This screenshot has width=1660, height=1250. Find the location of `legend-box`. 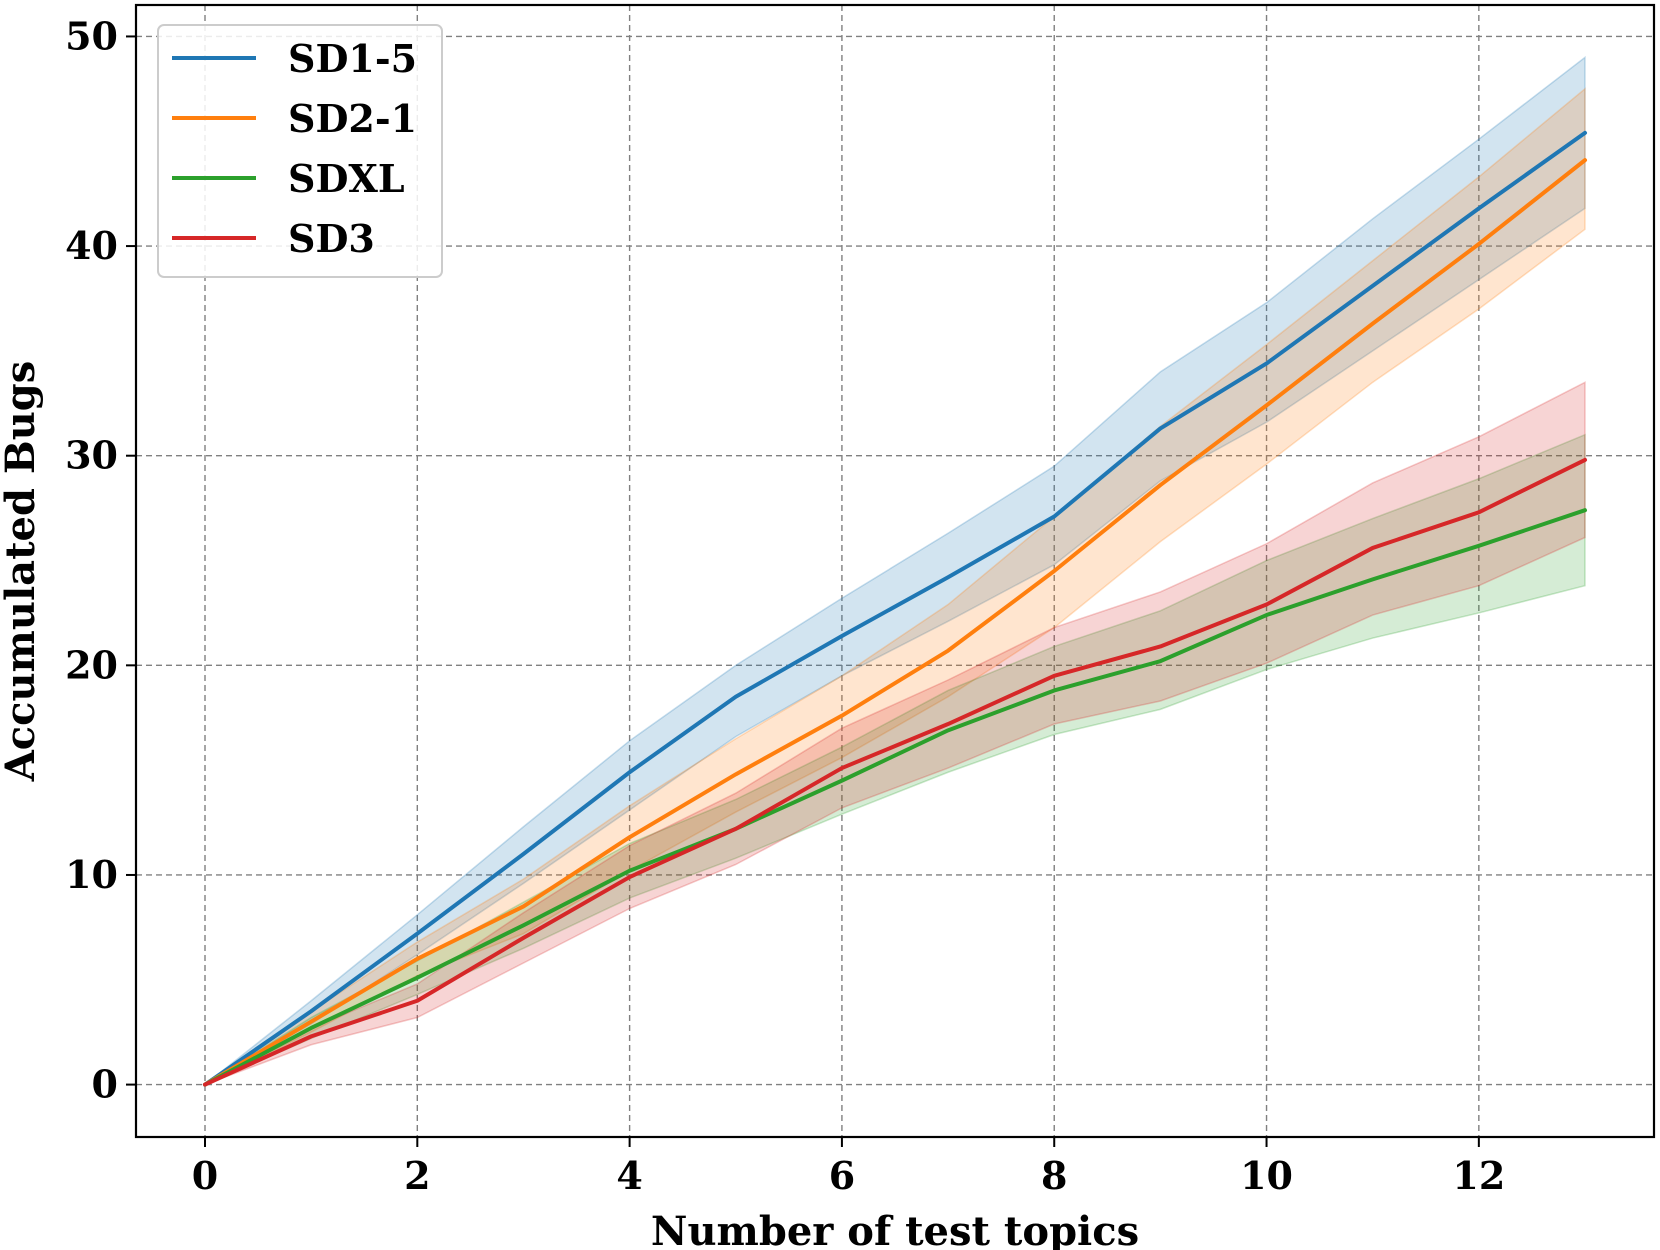

legend-box is located at coordinates (300, 151).